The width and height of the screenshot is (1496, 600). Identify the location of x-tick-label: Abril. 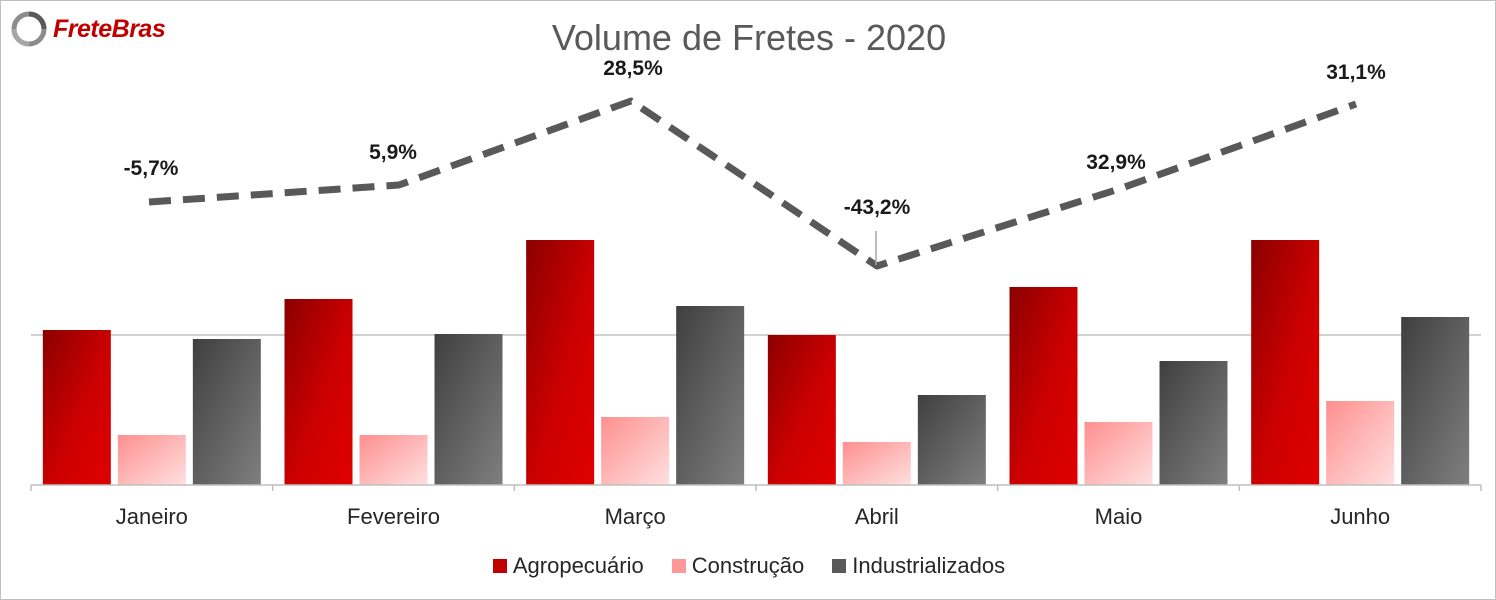
(877, 516).